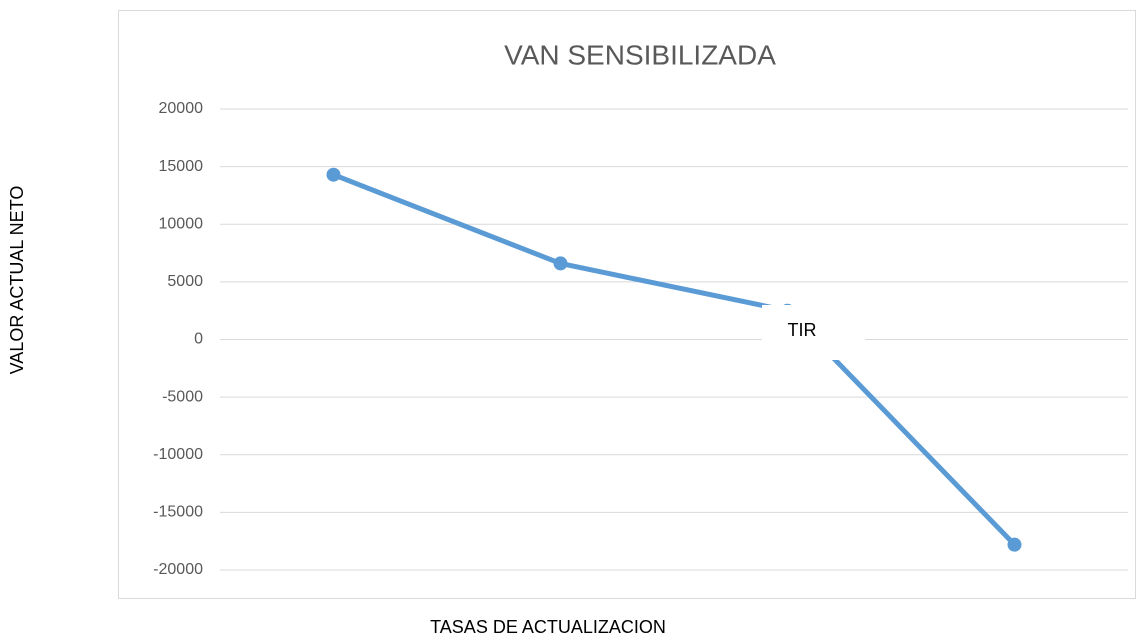  What do you see at coordinates (178, 454) in the screenshot?
I see `y-tick-label: -10000` at bounding box center [178, 454].